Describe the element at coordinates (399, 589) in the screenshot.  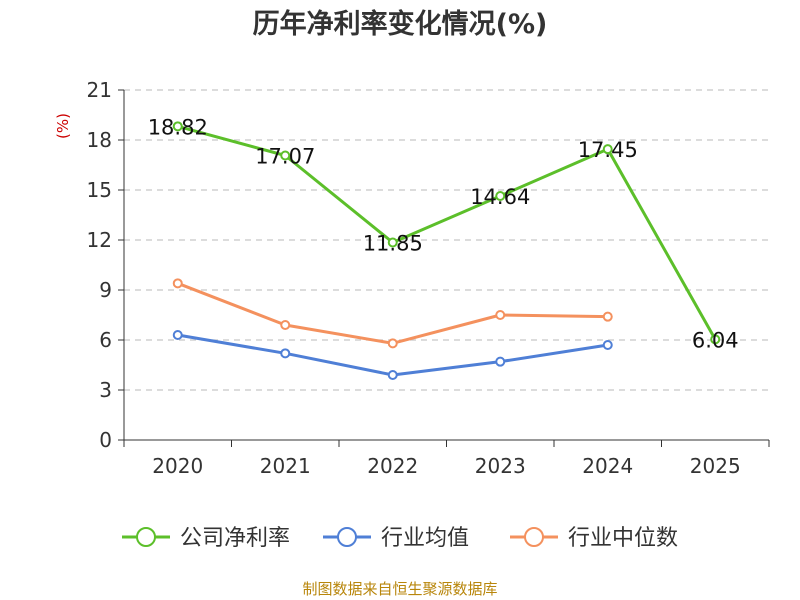
I see `source-note: 制图数据来自恒生聚源数据库` at that location.